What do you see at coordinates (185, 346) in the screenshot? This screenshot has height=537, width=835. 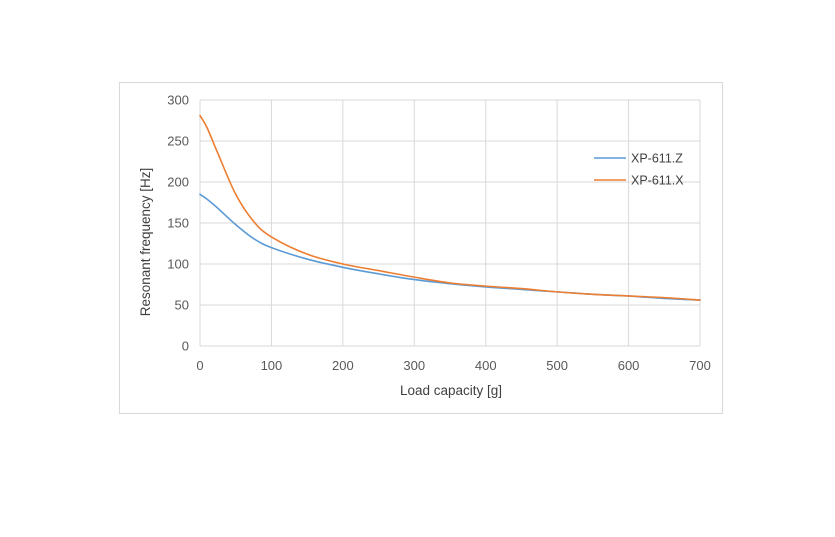 I see `y-tick-label: 0` at bounding box center [185, 346].